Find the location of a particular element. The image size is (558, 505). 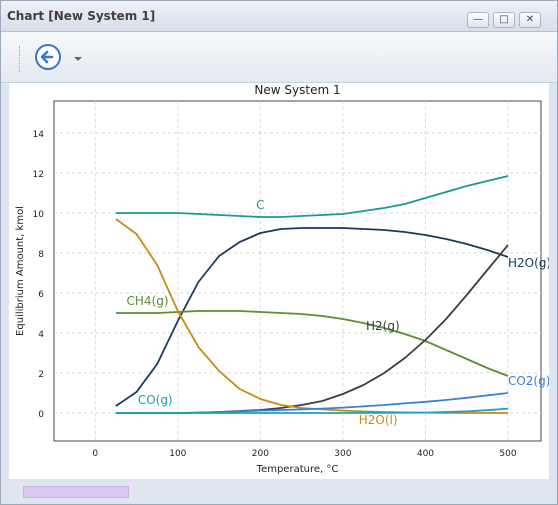

series-line-ch4-g- is located at coordinates (312, 343).